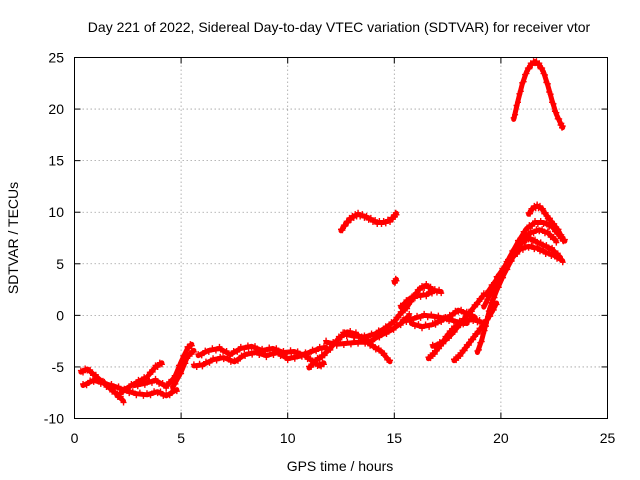 This screenshot has height=480, width=640. I want to click on x-tick-label: 20, so click(501, 438).